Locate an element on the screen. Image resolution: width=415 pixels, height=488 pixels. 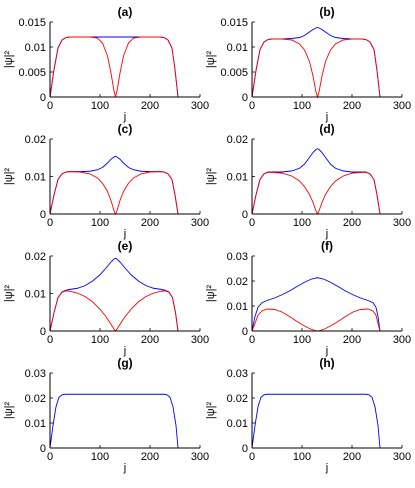
panel-title: (a) is located at coordinates (125, 12).